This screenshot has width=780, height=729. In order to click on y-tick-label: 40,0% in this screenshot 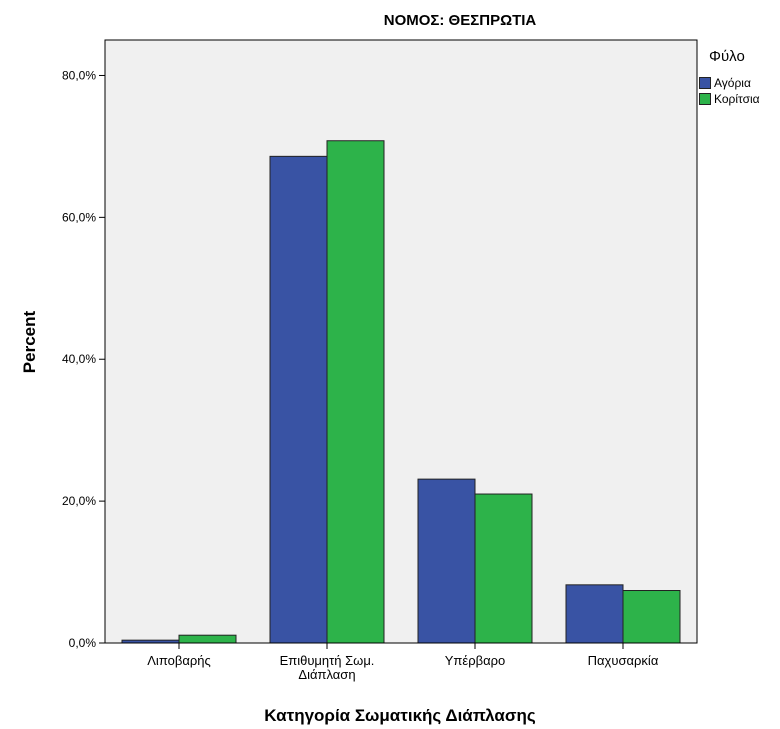, I will do `click(79, 359)`.